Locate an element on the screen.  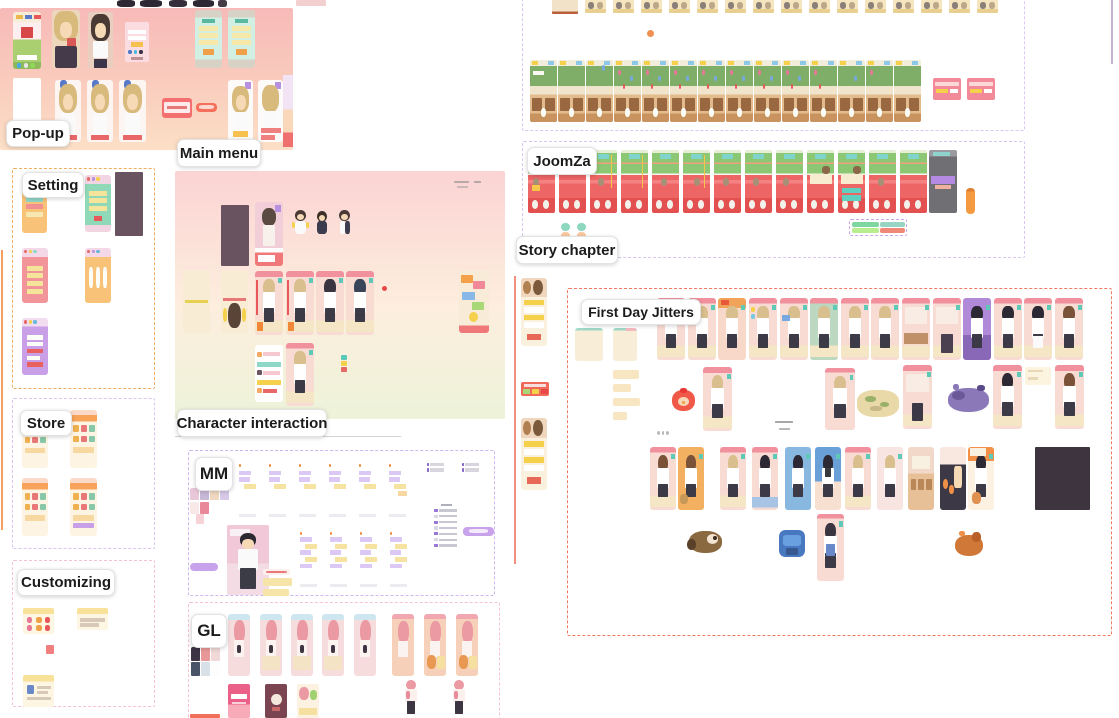
section-label-joomza: JoomZa is located at coordinates (562, 161).